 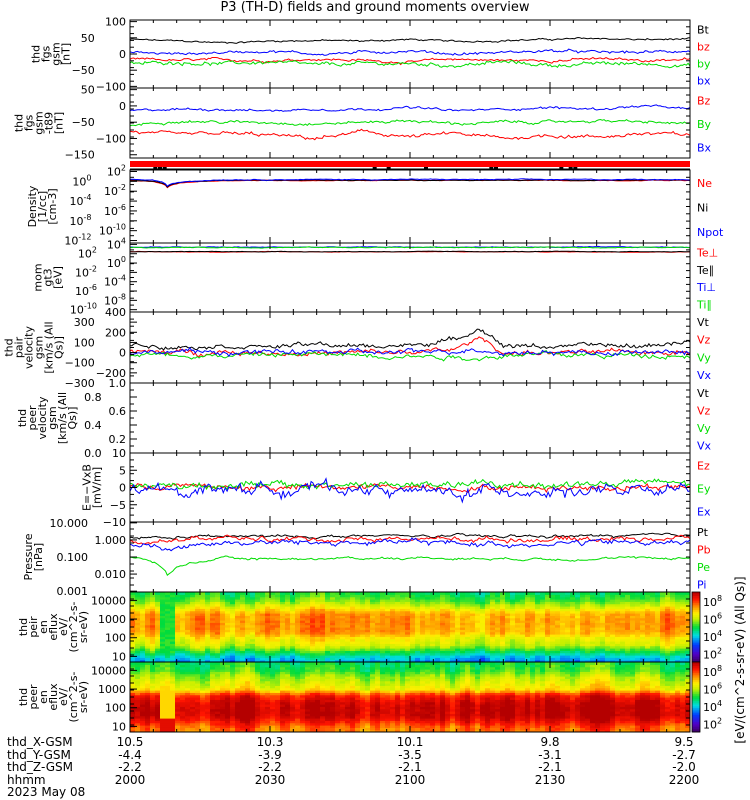 I want to click on series-Pe, so click(x=410, y=565).